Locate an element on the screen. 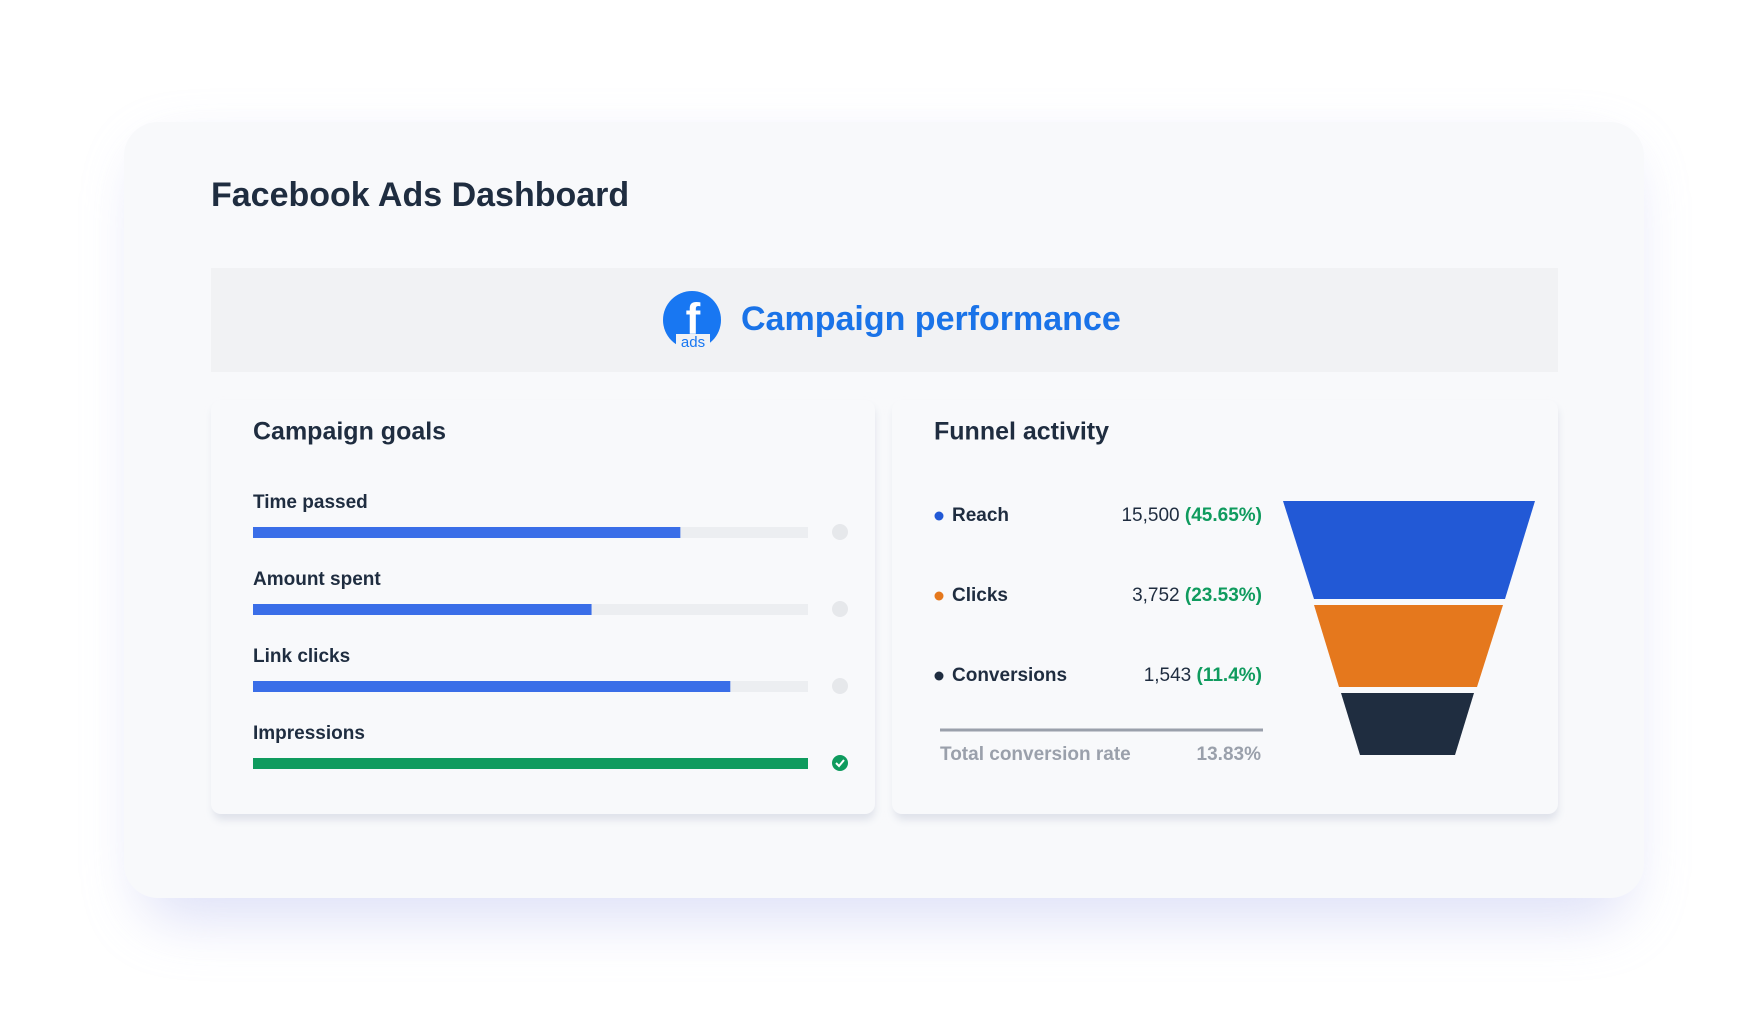 This screenshot has width=1760, height=1016. funnel-share: (11.4%) is located at coordinates (1229, 675).